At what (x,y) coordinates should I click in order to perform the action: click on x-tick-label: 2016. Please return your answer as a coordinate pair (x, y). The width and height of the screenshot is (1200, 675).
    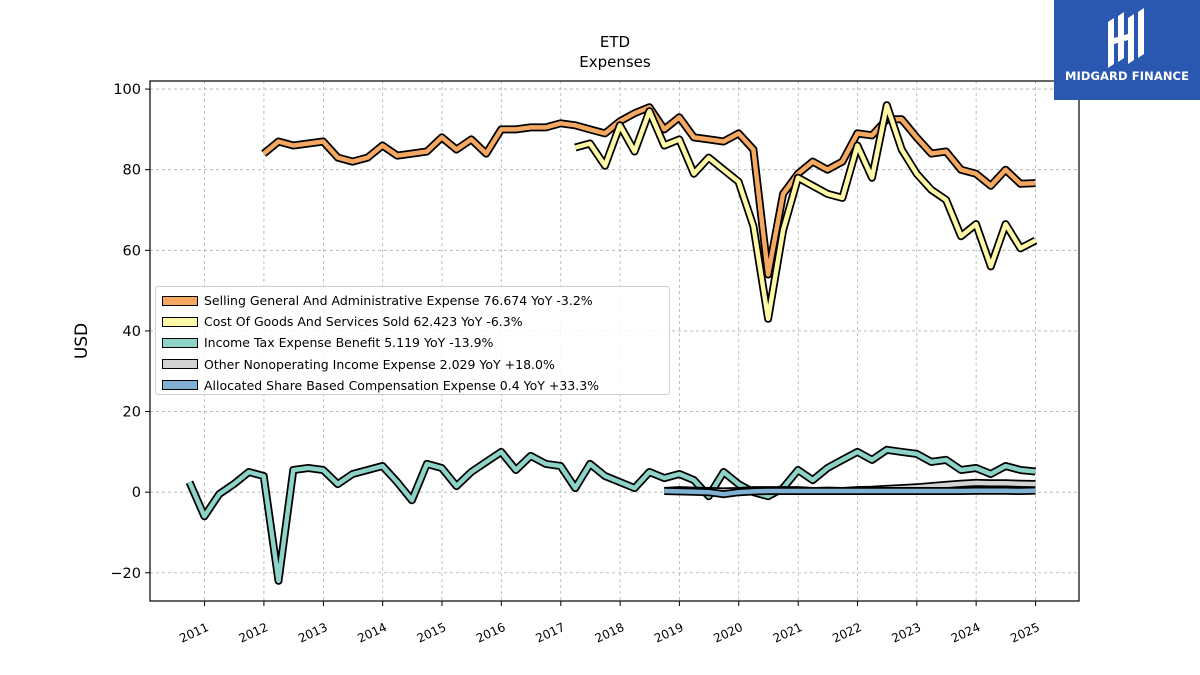
    Looking at the image, I should click on (491, 633).